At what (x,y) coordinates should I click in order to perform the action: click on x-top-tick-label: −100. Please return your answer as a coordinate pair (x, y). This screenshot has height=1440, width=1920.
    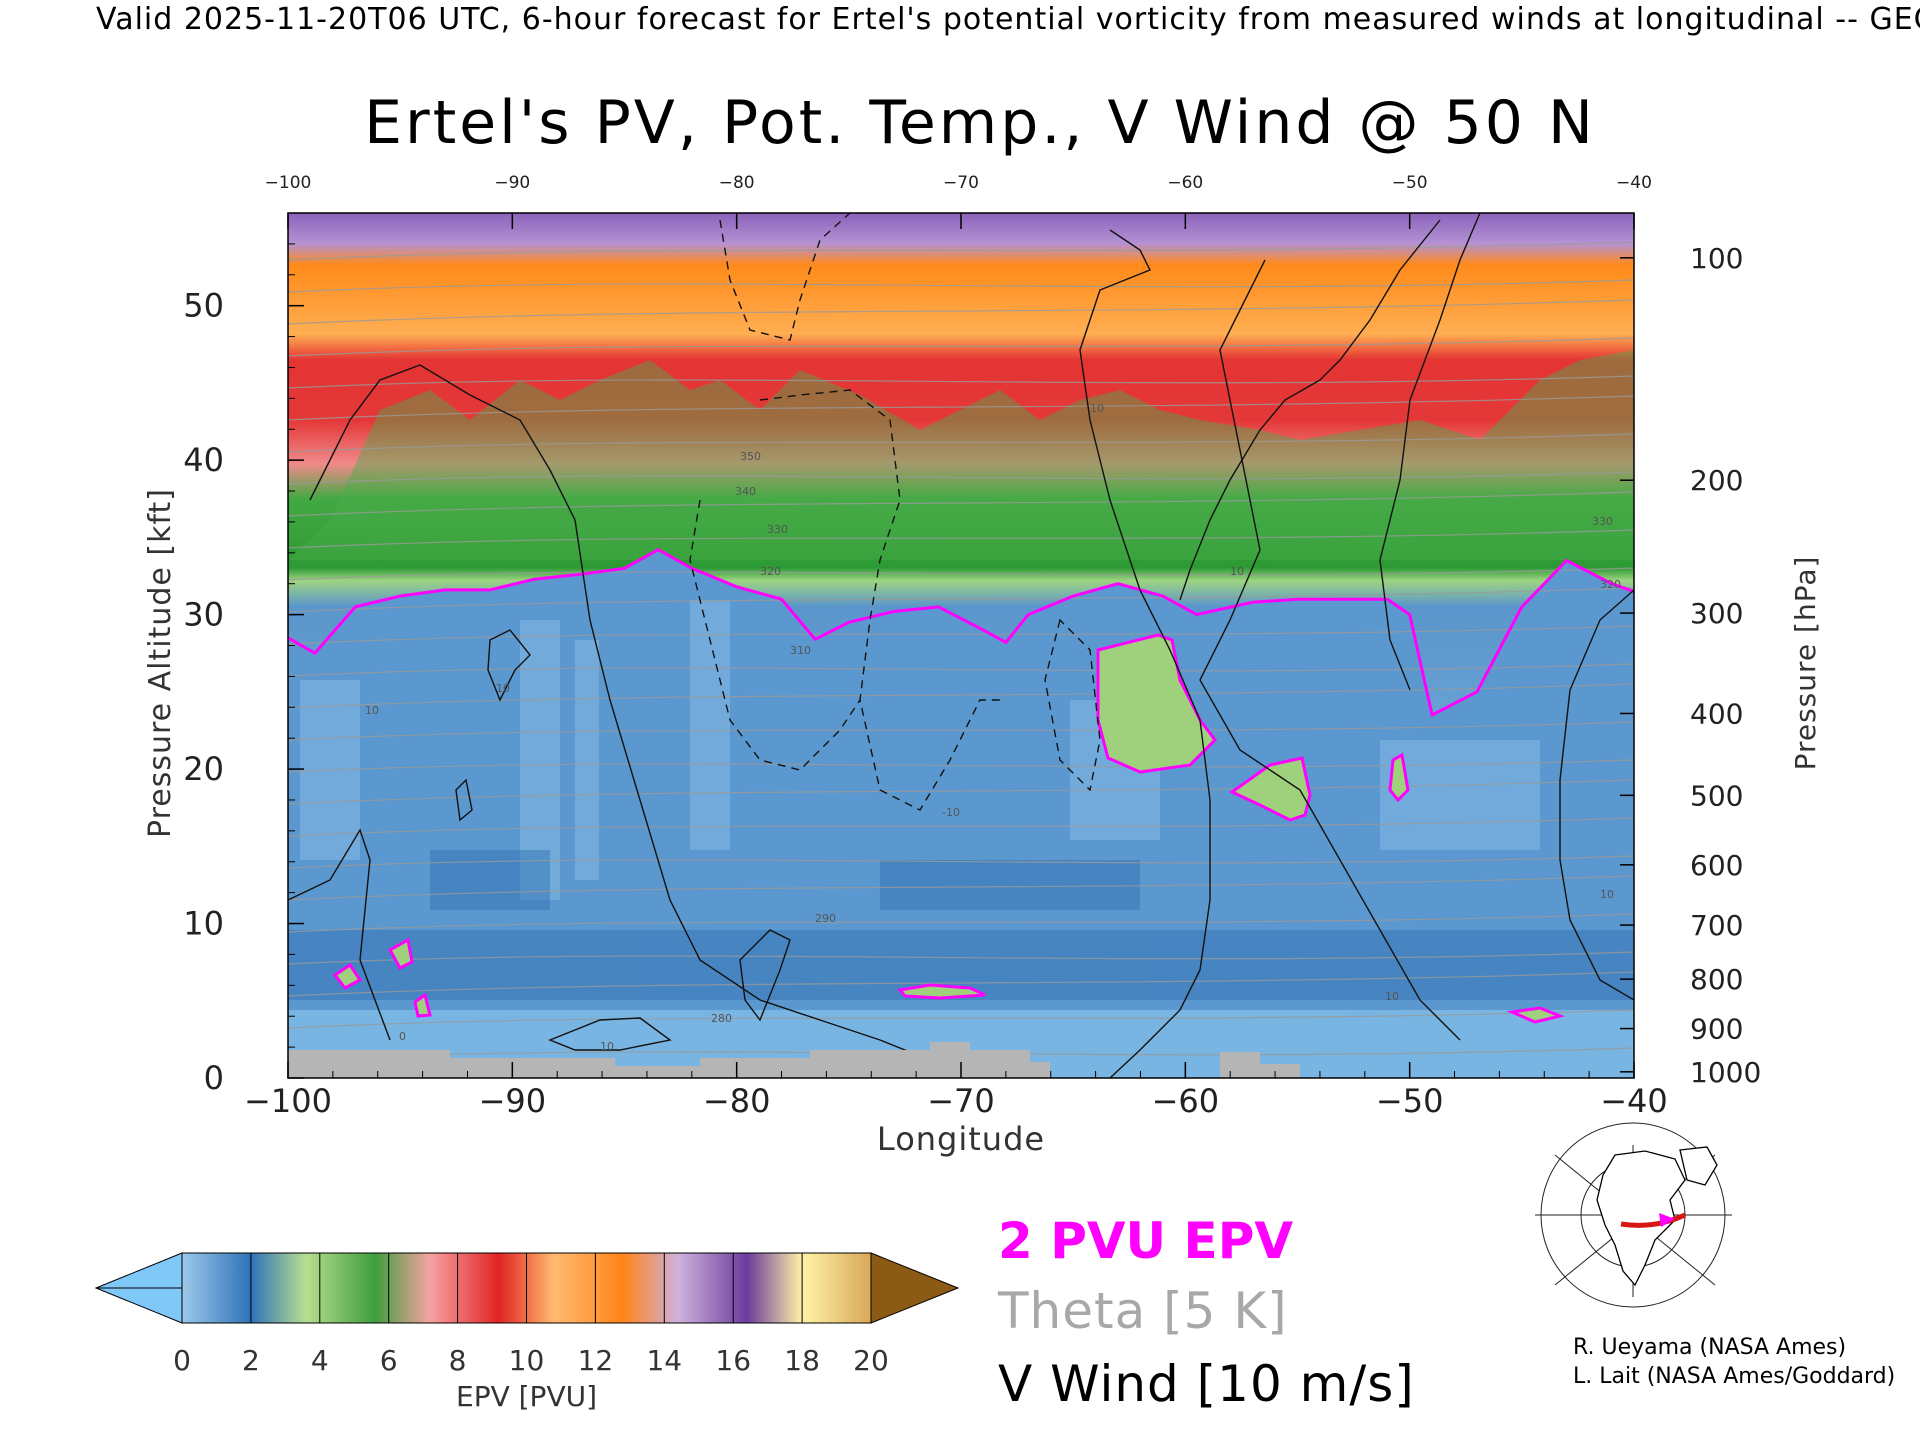
    Looking at the image, I should click on (288, 183).